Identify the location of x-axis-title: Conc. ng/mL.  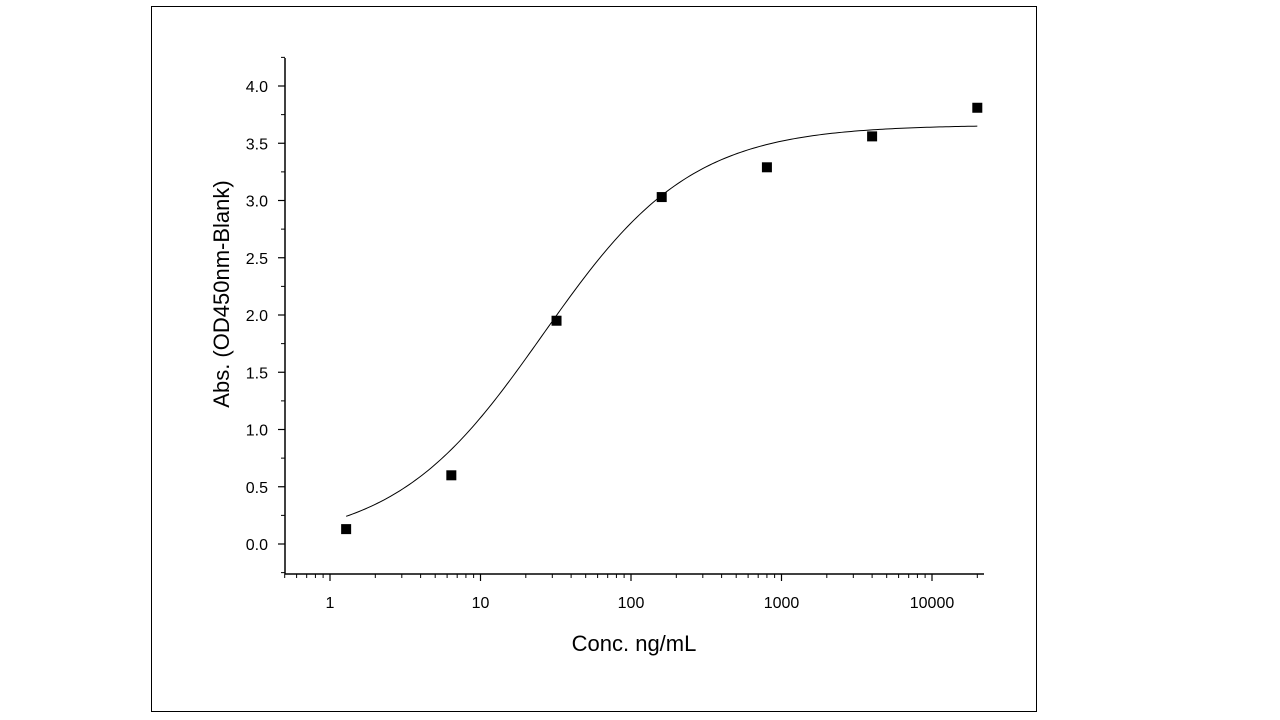
(634, 643).